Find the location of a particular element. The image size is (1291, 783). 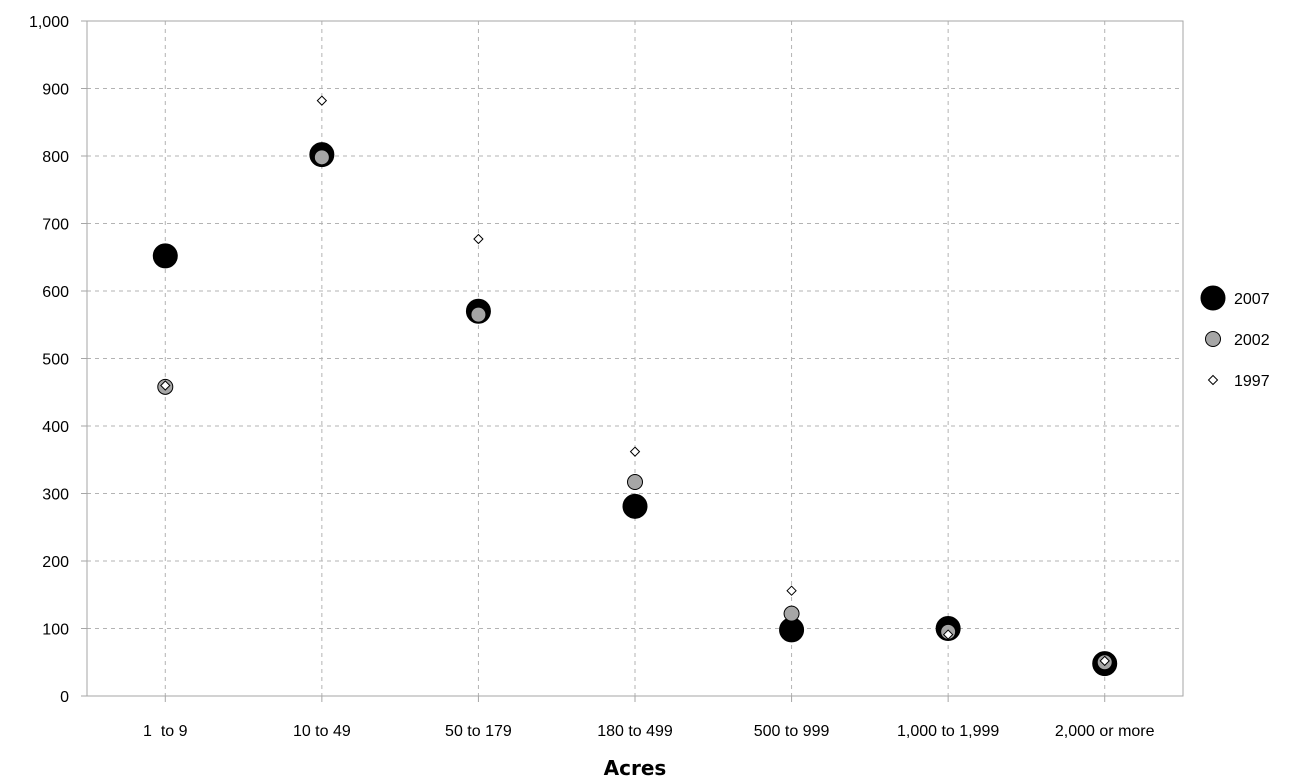

y-tick-label: 700 is located at coordinates (55, 225).